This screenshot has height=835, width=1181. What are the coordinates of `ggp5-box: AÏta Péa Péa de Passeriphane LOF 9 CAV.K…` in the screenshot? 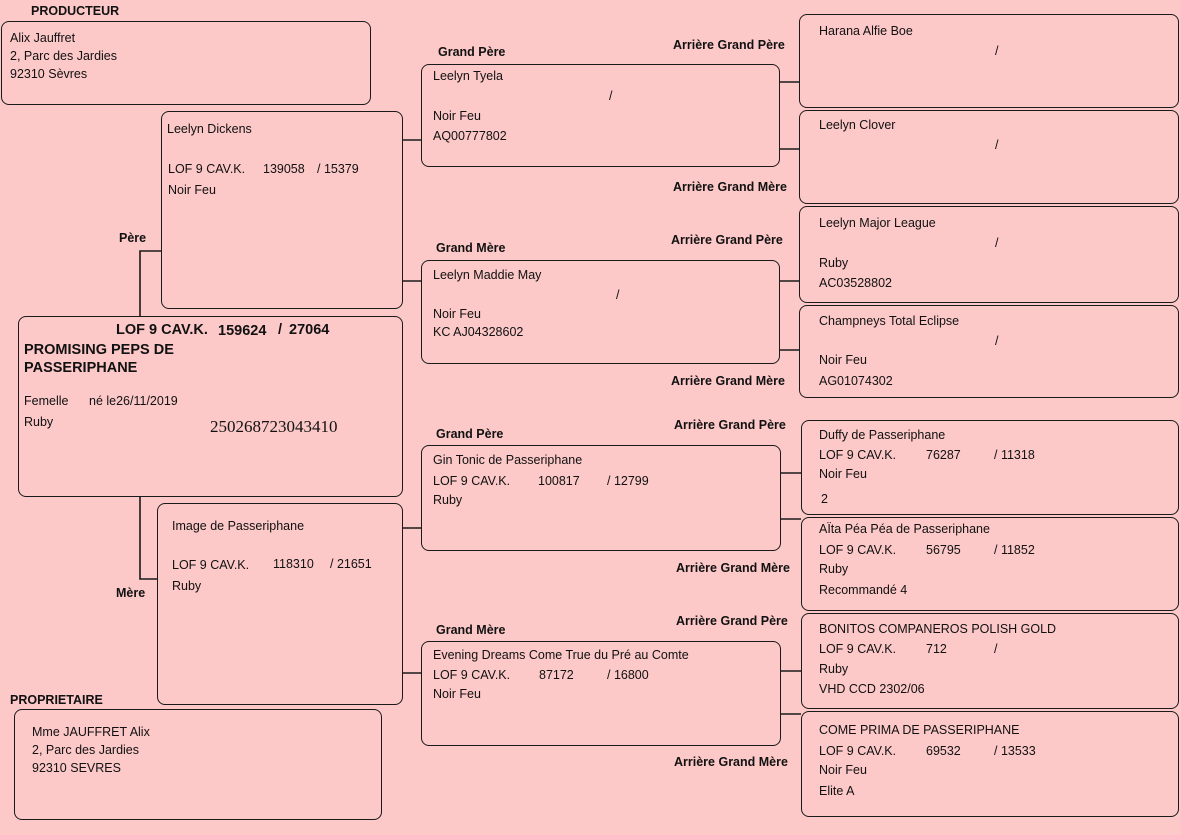 It's located at (990, 564).